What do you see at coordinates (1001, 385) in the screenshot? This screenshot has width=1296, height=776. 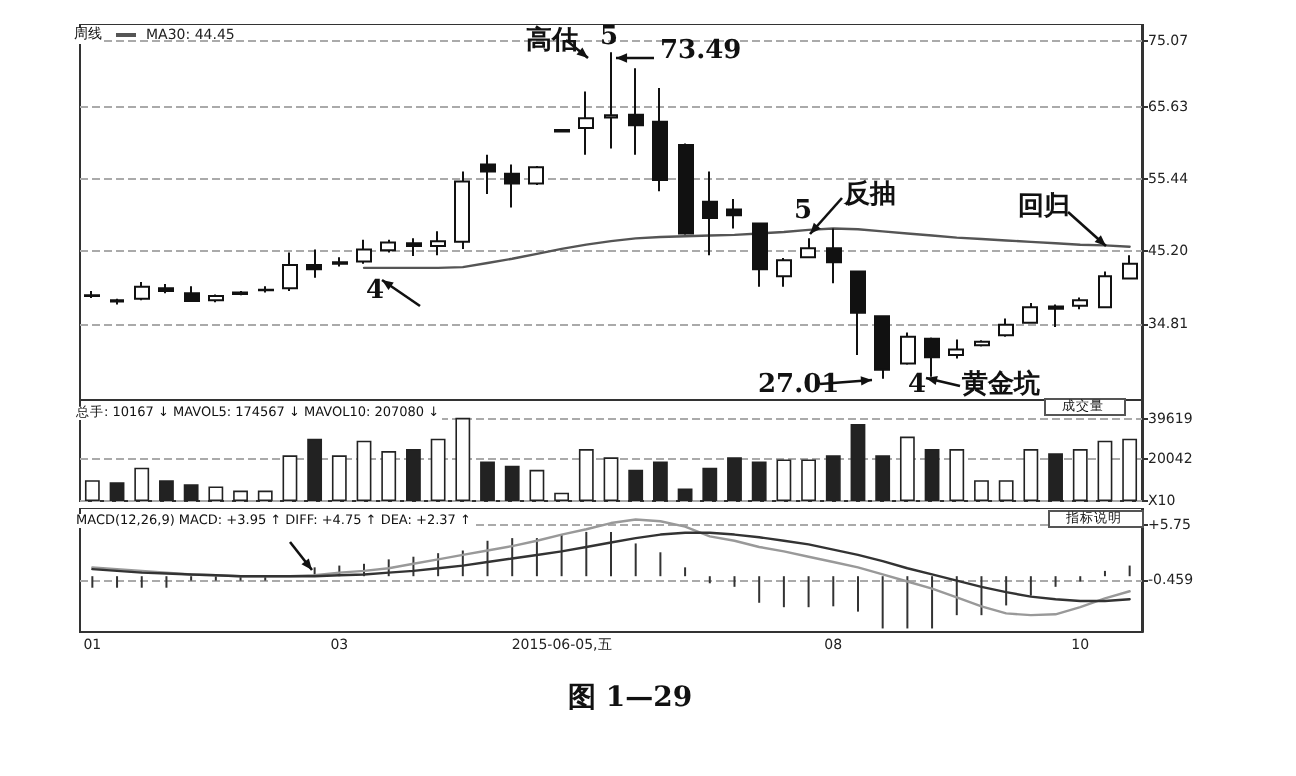 I see `annotation: 黄金坑` at bounding box center [1001, 385].